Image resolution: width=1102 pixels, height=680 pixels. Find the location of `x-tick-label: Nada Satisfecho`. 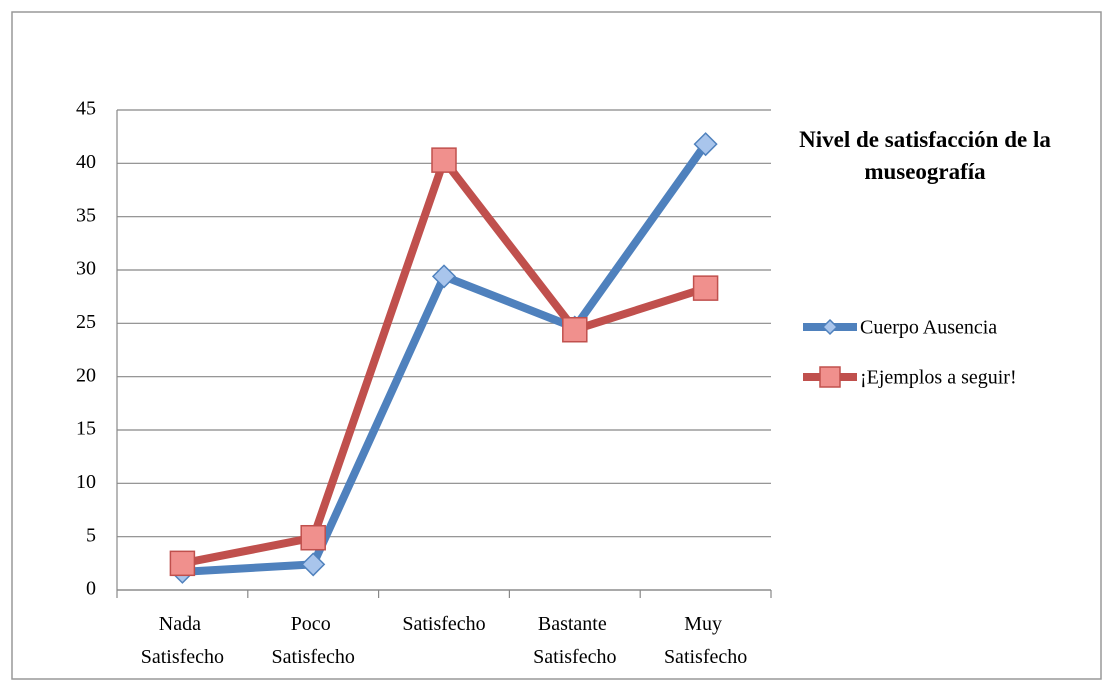

x-tick-label: Nada Satisfecho is located at coordinates (182, 640).